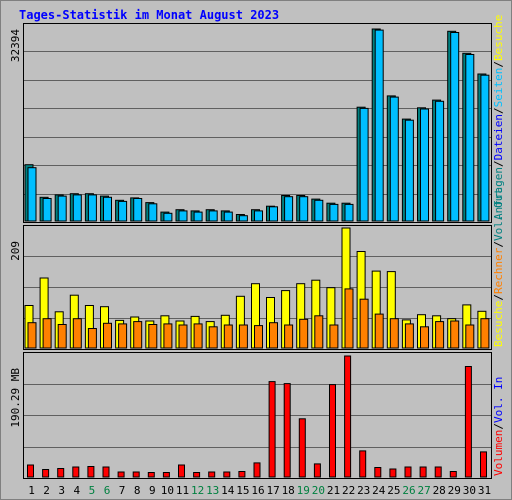 Image resolution: width=512 pixels, height=500 pixels. Describe the element at coordinates (242, 490) in the screenshot. I see `x-tick-label-15: 15` at that location.